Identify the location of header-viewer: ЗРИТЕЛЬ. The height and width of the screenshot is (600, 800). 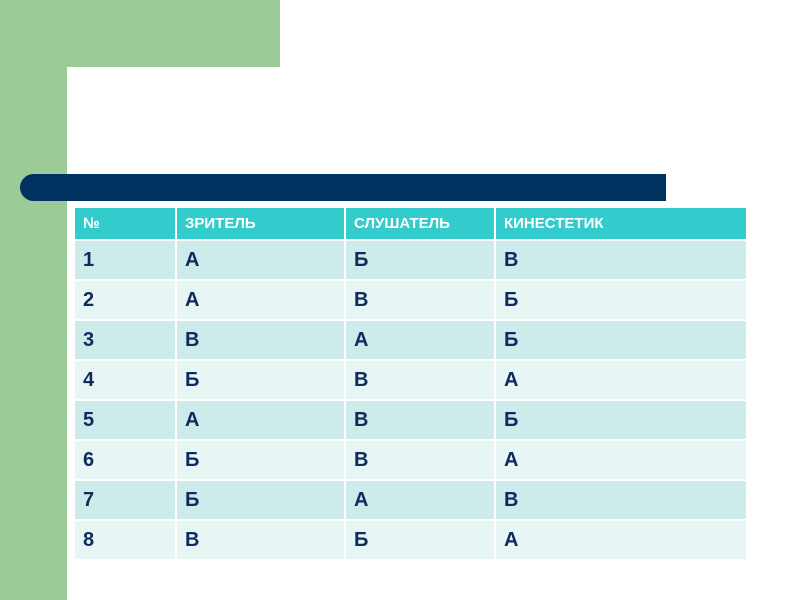
(260, 223).